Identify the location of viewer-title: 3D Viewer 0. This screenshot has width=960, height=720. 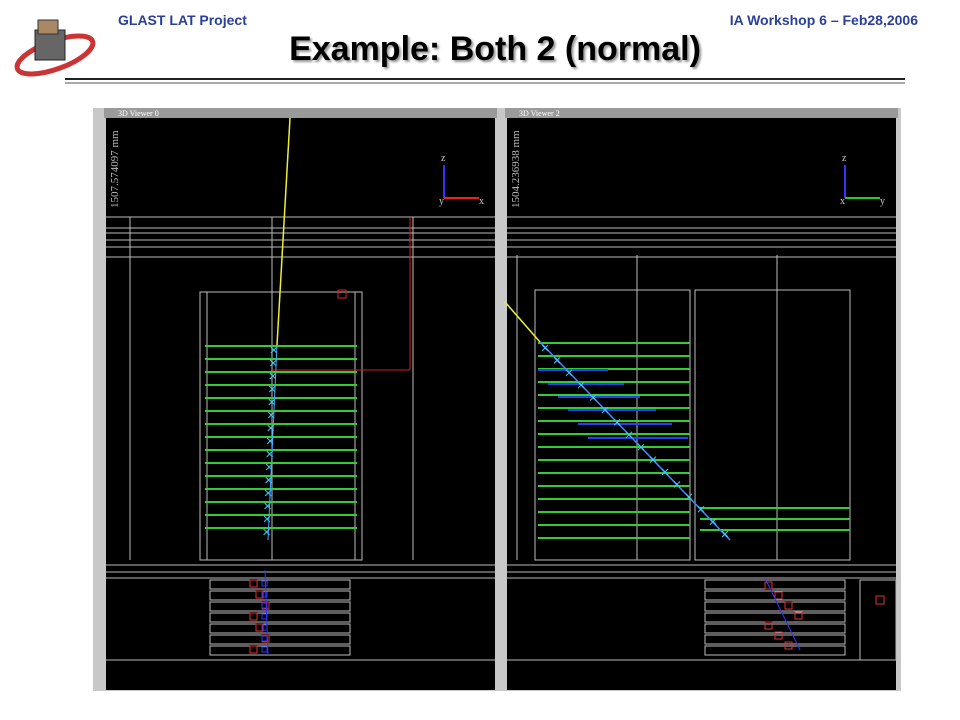
(138, 113).